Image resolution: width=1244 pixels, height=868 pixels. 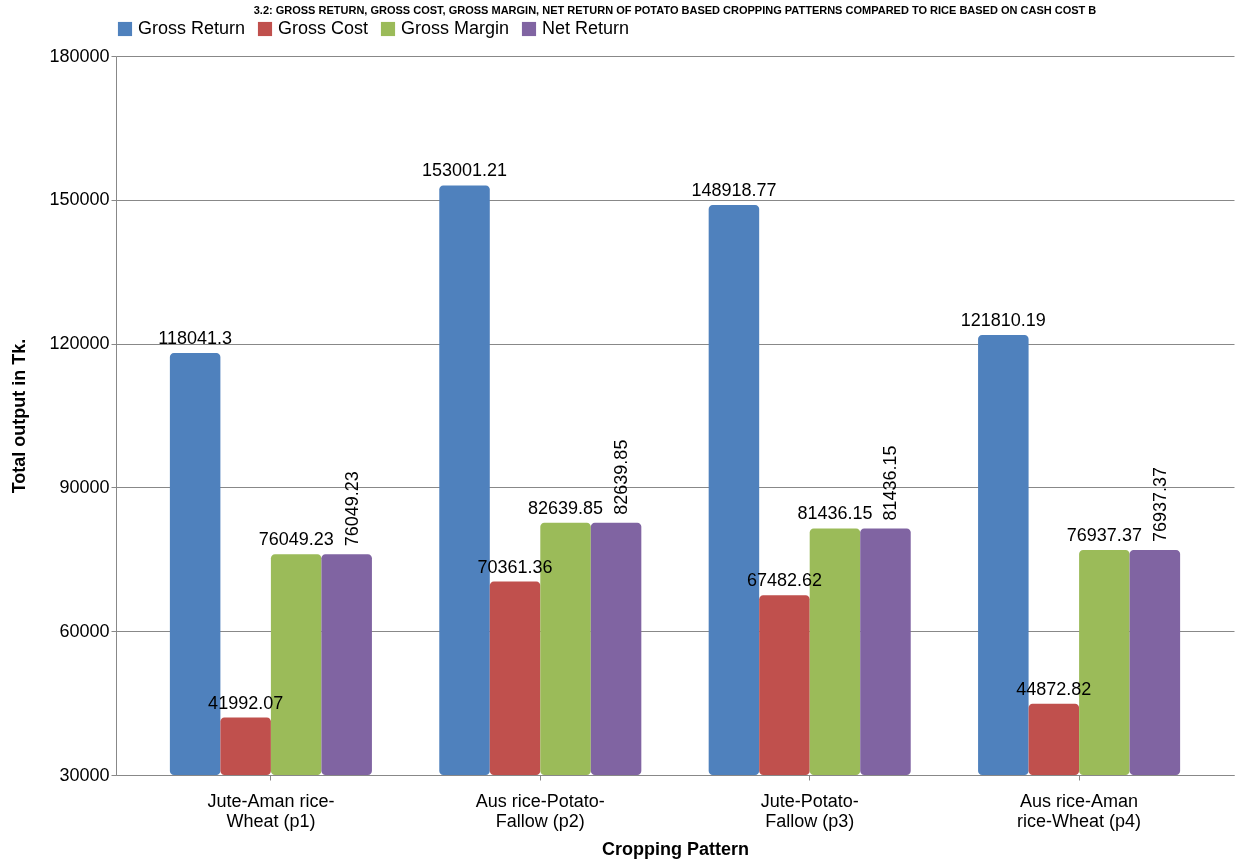 I want to click on legend-label: Gross Return, so click(x=192, y=28).